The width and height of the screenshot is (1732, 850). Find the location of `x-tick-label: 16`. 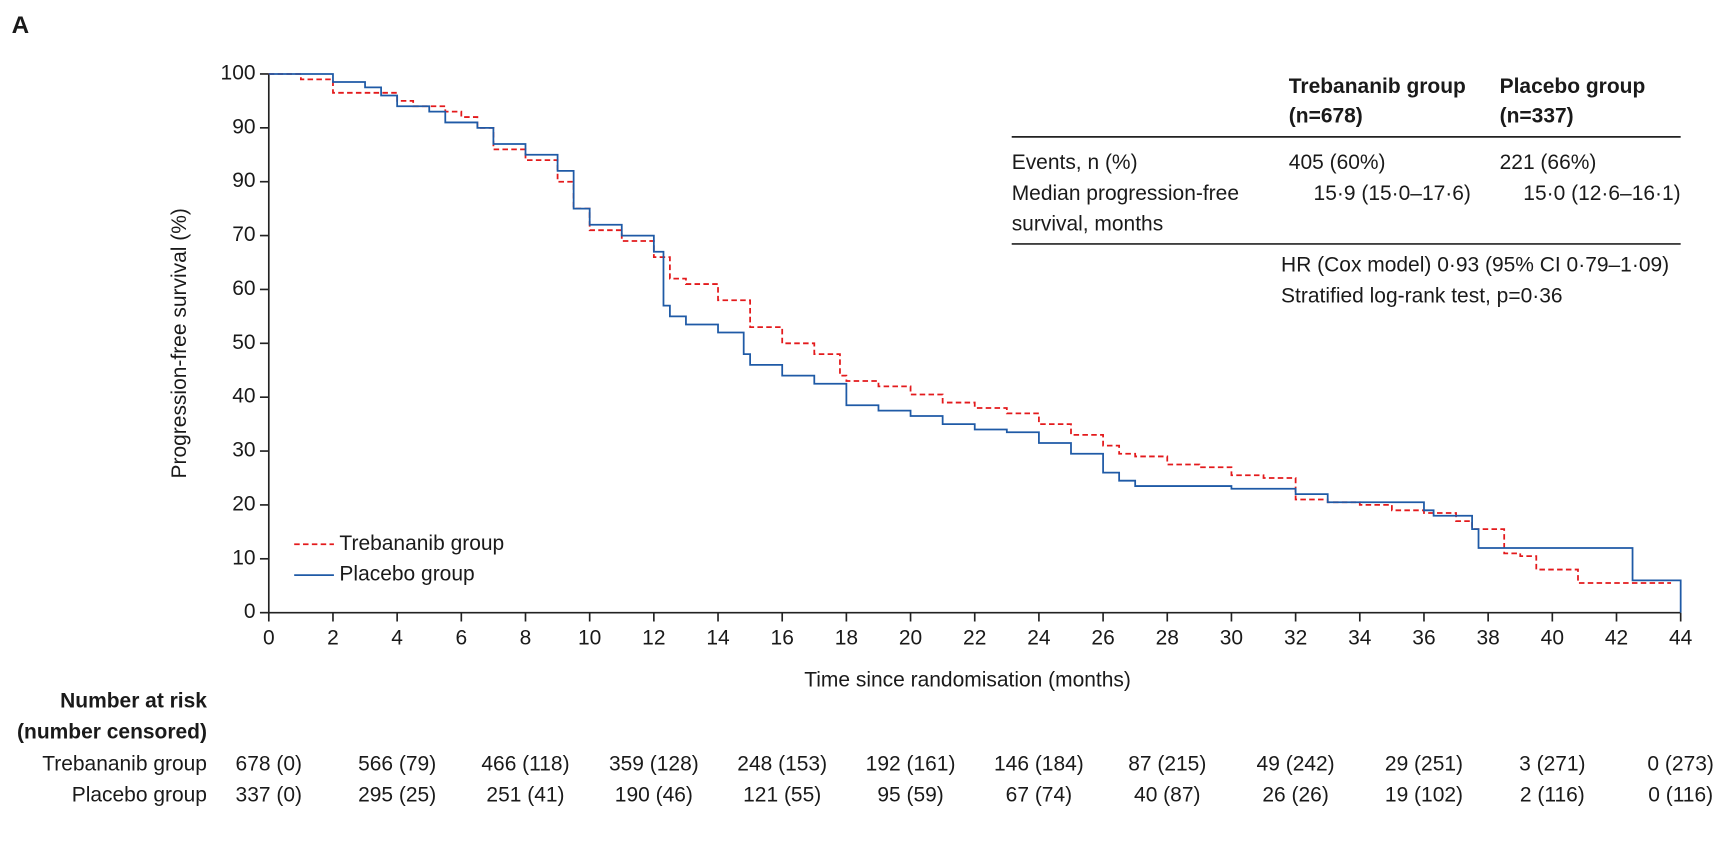

x-tick-label: 16 is located at coordinates (782, 638).